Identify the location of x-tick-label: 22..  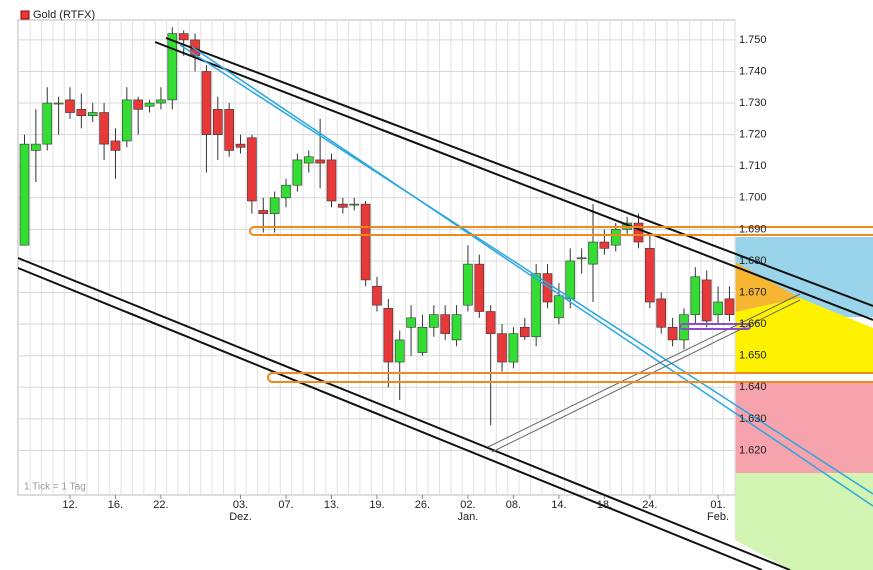
(160, 505).